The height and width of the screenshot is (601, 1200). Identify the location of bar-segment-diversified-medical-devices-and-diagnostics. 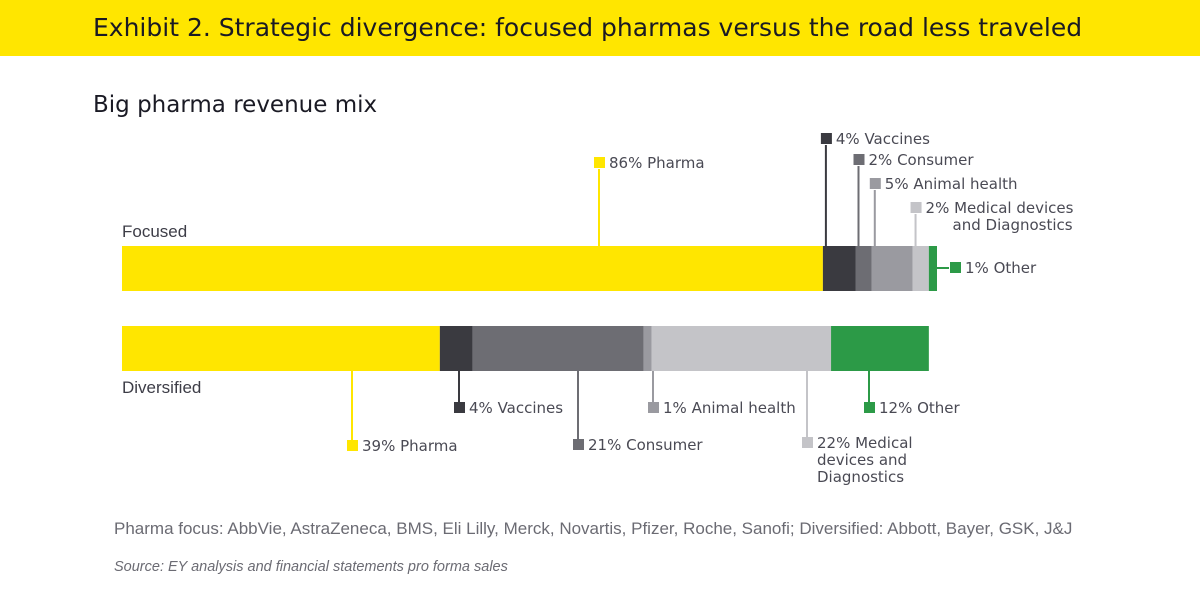
(741, 348).